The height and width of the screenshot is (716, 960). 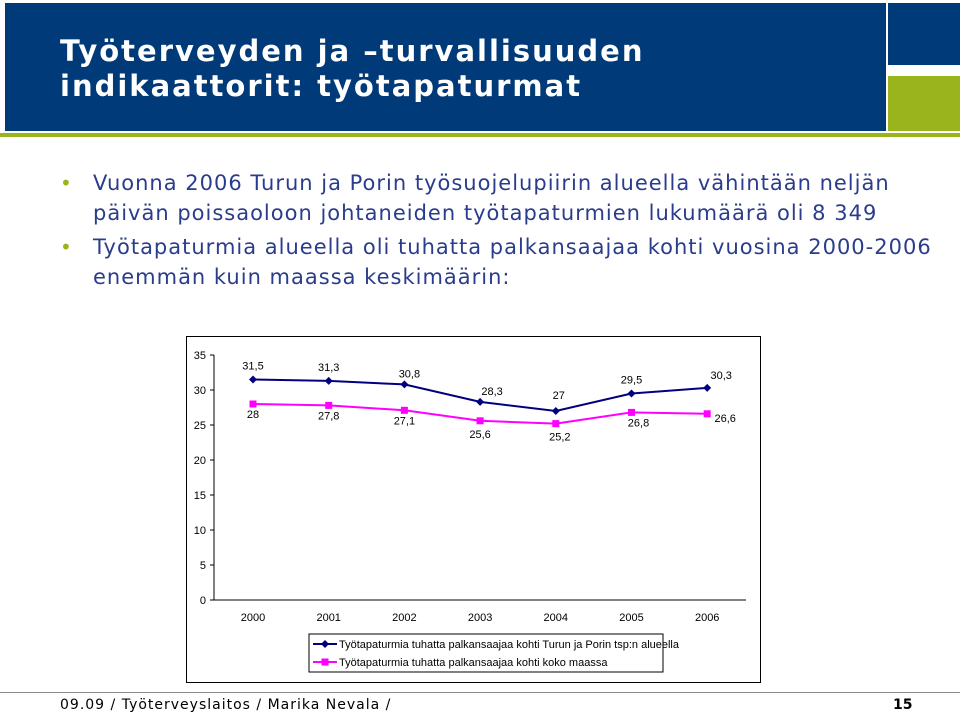 What do you see at coordinates (203, 601) in the screenshot?
I see `y-tick-label: 0` at bounding box center [203, 601].